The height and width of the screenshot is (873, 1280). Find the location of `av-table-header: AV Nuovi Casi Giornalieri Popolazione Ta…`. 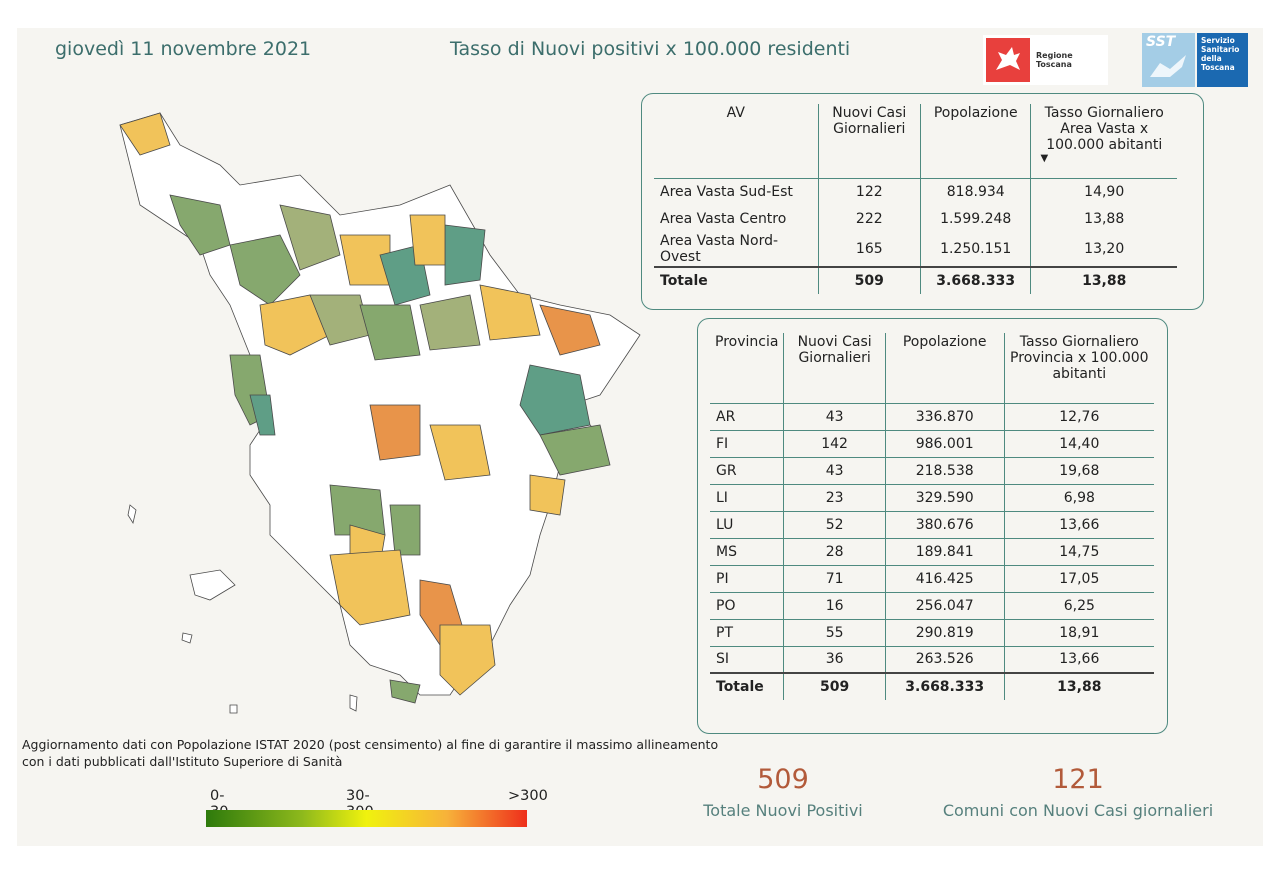

av-table-header: AV Nuovi Casi Giornalieri Popolazione Ta… is located at coordinates (915, 141).